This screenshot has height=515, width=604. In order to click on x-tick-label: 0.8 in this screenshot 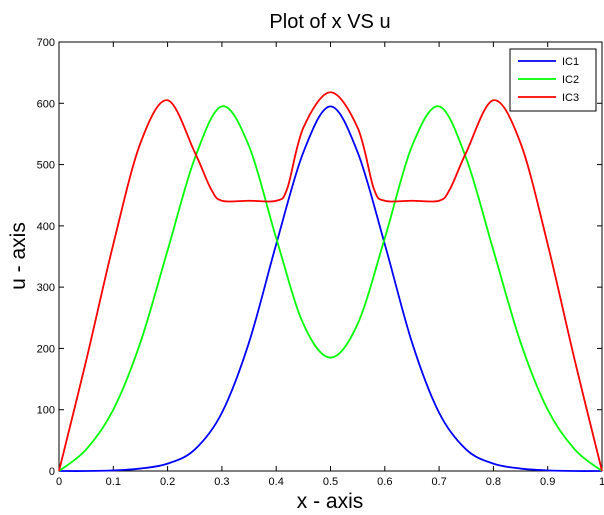, I will do `click(493, 482)`.